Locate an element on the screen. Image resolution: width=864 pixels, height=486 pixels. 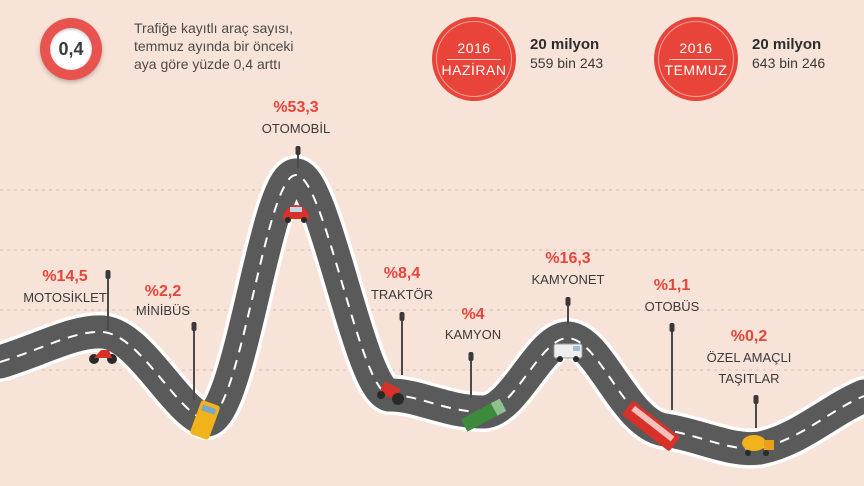
data-point: %14,5 MOTOSİKLET is located at coordinates (67, 299).